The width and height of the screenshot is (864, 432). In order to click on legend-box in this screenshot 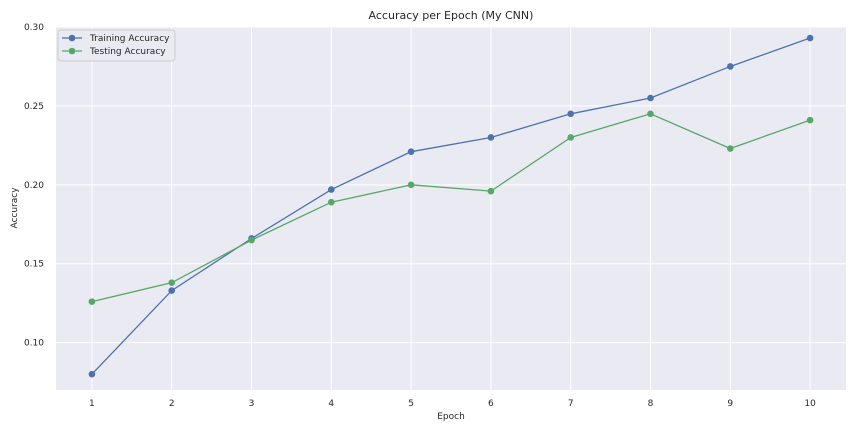, I will do `click(116, 45)`.